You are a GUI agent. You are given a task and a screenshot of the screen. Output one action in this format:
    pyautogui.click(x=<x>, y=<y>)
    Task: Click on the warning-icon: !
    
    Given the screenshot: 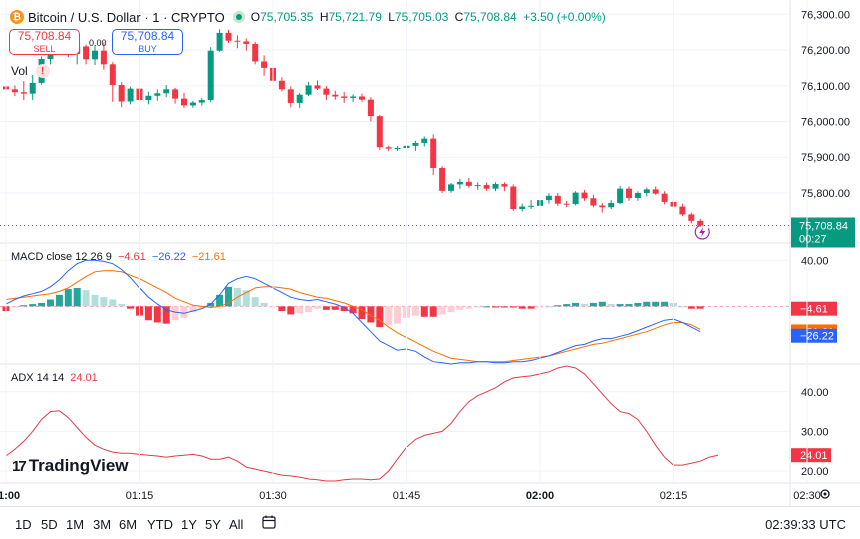 What is the action you would take?
    pyautogui.click(x=42, y=71)
    